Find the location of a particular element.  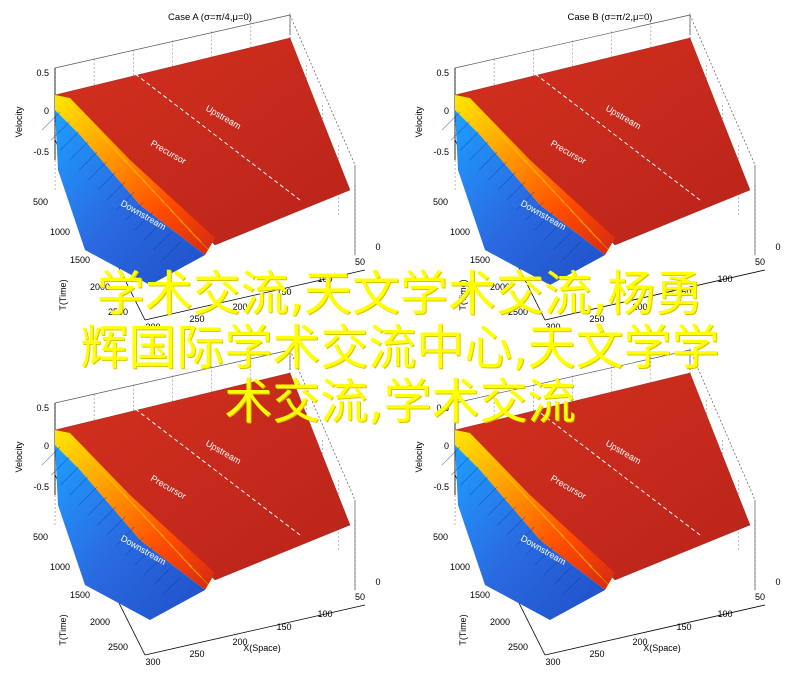

overlay-text-line-2: 辉国际学术交流中心,天文学学 is located at coordinates (400, 348).